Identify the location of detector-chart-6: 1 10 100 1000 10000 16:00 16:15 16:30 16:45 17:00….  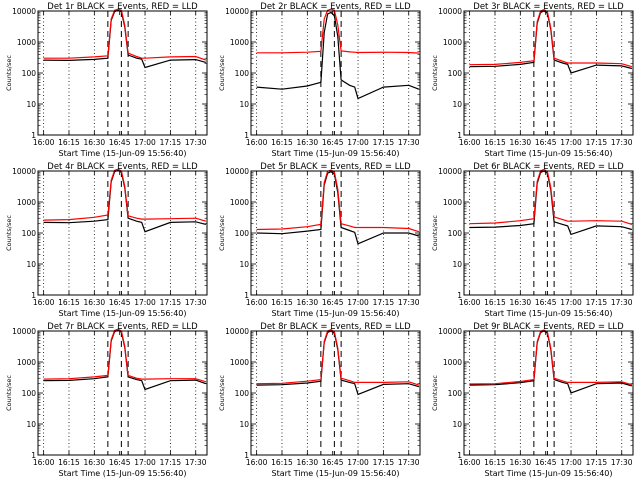
(532, 240).